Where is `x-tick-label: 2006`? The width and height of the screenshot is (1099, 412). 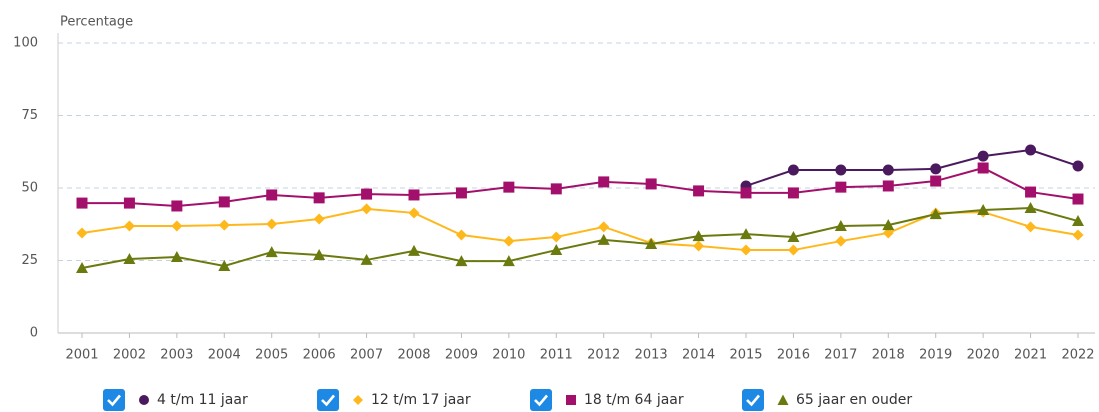 x-tick-label: 2006 is located at coordinates (319, 355).